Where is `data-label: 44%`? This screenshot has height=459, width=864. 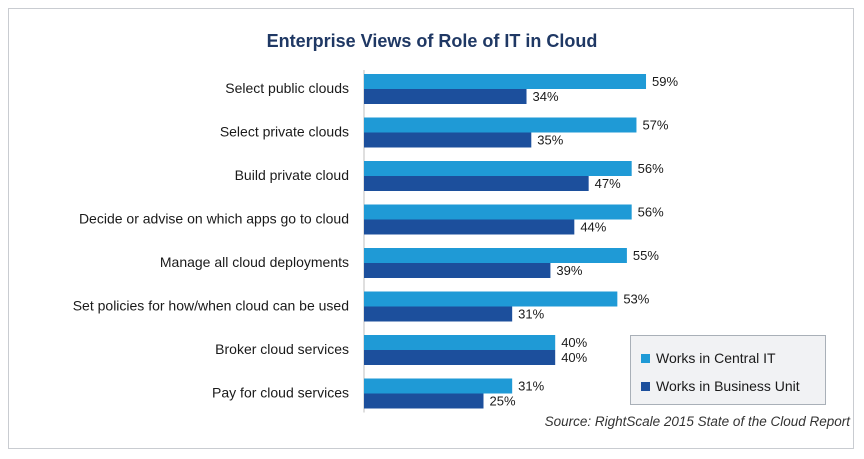
data-label: 44% is located at coordinates (593, 227).